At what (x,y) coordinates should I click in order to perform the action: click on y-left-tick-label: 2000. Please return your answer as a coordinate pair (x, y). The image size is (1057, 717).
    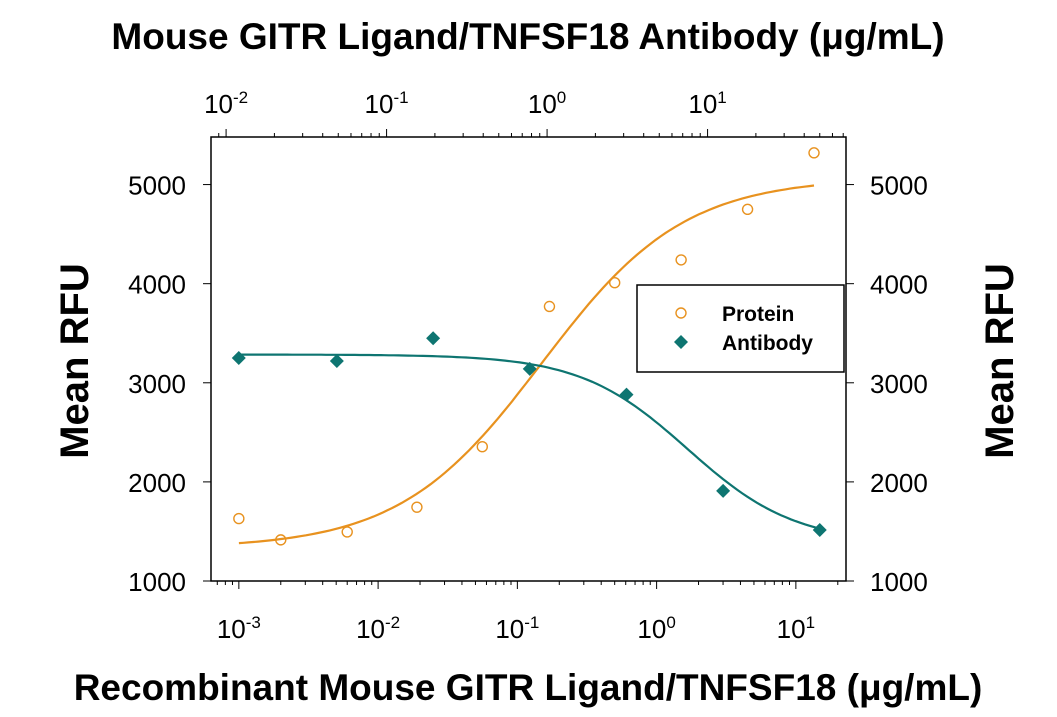
    Looking at the image, I should click on (157, 483).